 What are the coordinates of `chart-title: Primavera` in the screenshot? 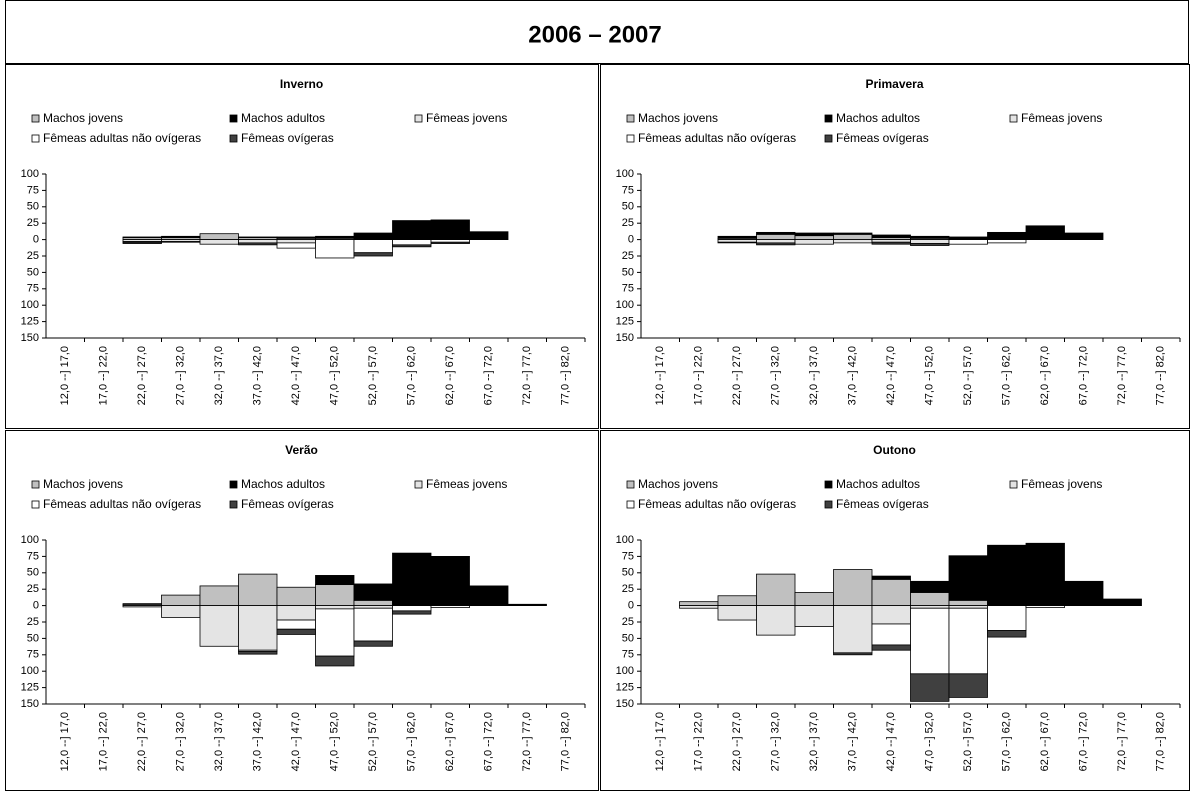 It's located at (894, 84).